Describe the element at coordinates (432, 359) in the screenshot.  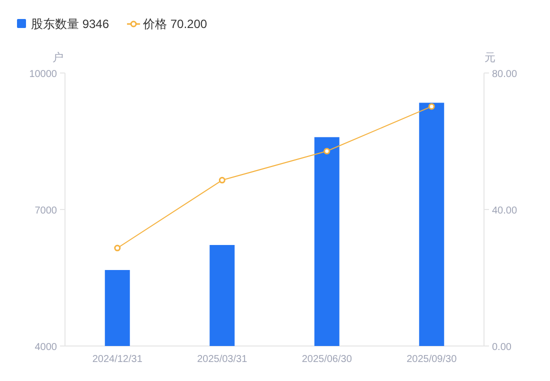
I see `x-tick-label: 2025/09/30` at that location.